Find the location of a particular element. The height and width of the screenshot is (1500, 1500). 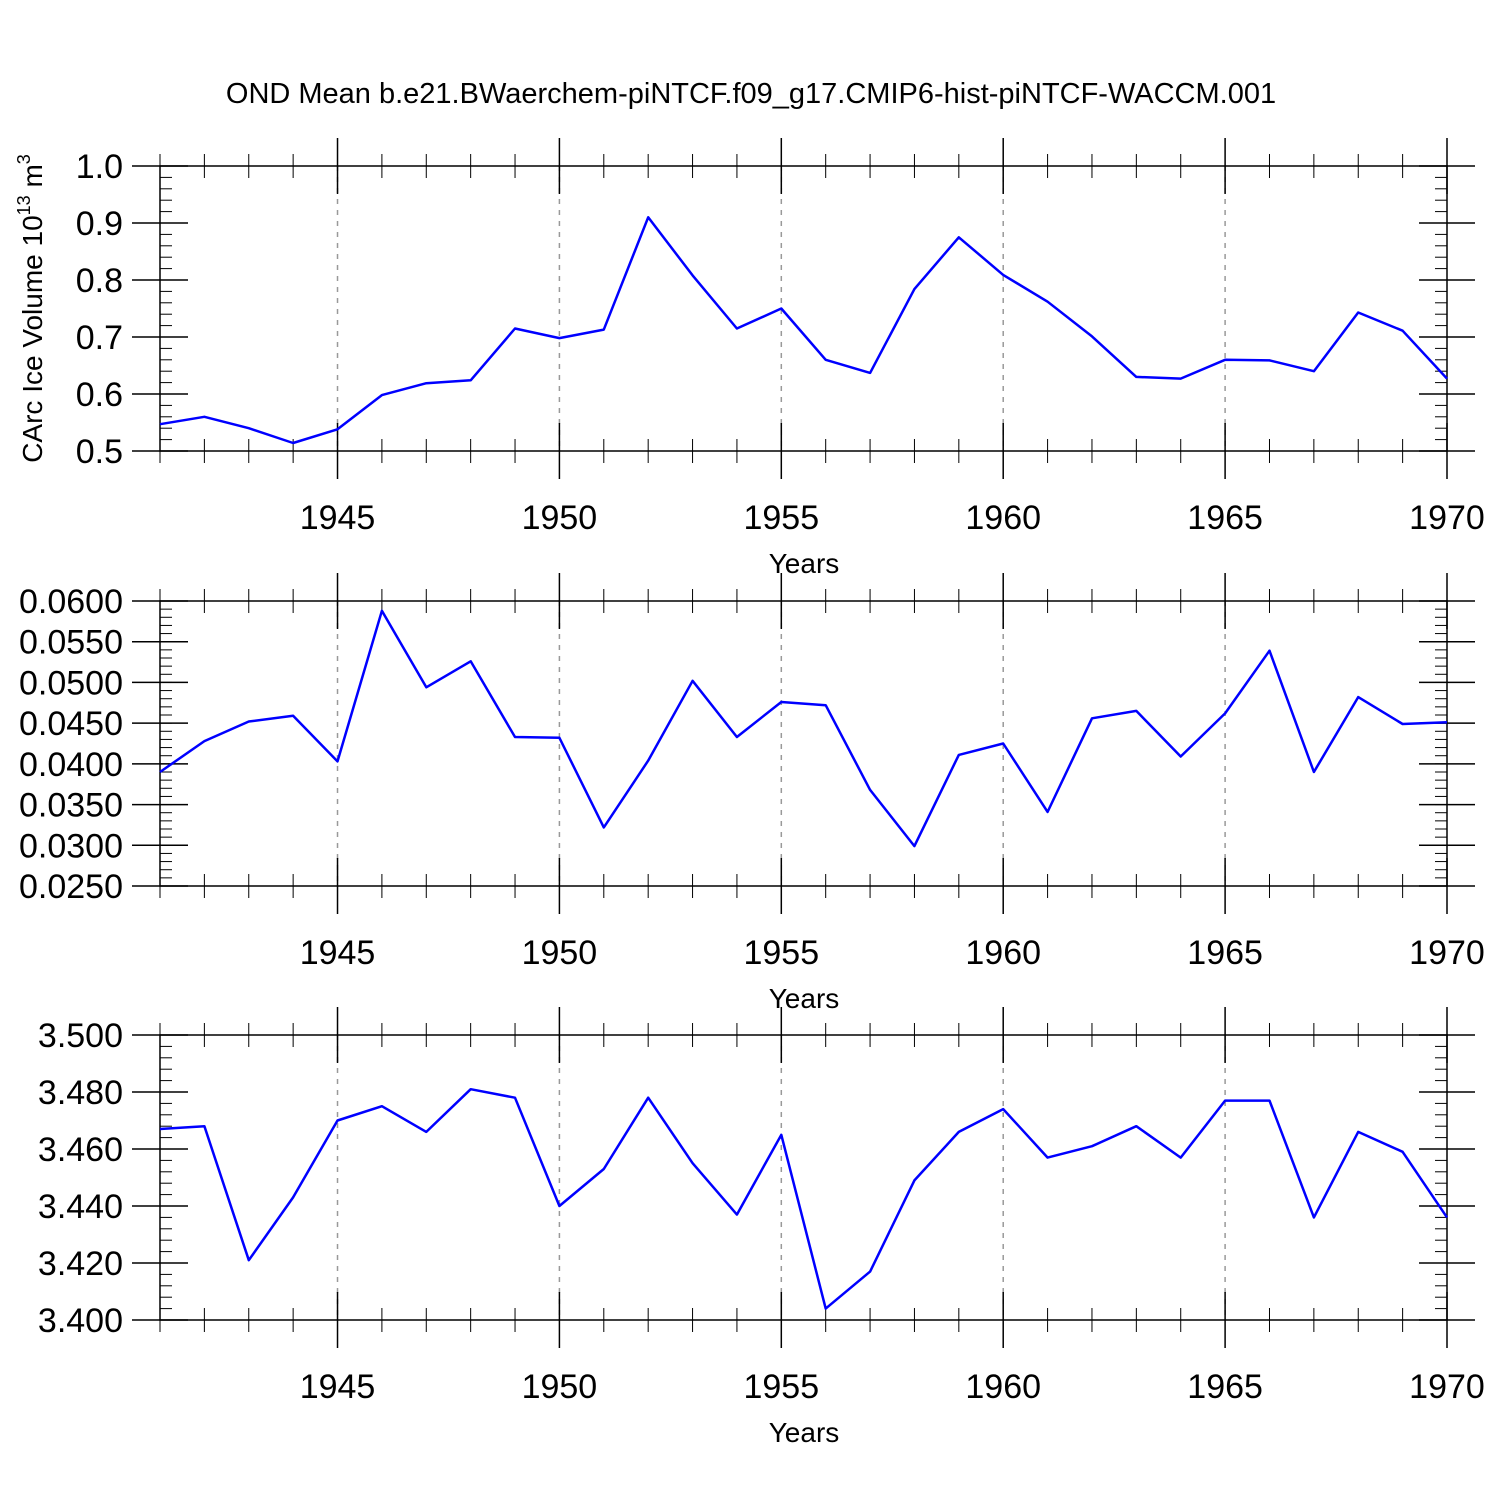

y-tick-label: 0.0400 is located at coordinates (71, 765).